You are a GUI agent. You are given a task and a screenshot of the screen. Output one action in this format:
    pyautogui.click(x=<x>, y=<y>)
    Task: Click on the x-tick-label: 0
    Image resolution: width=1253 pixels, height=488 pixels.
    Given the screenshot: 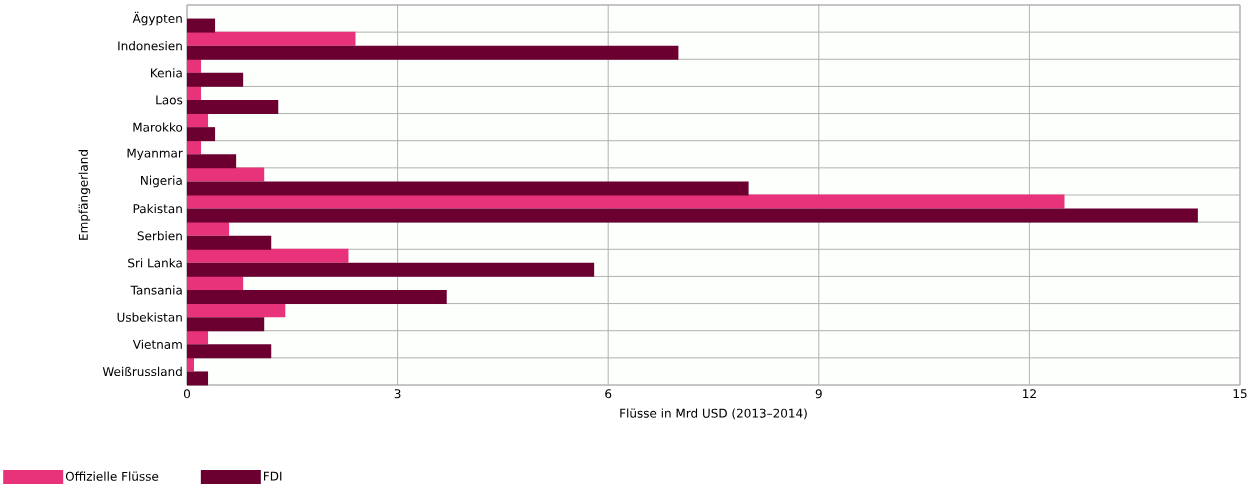 What is the action you would take?
    pyautogui.click(x=187, y=394)
    